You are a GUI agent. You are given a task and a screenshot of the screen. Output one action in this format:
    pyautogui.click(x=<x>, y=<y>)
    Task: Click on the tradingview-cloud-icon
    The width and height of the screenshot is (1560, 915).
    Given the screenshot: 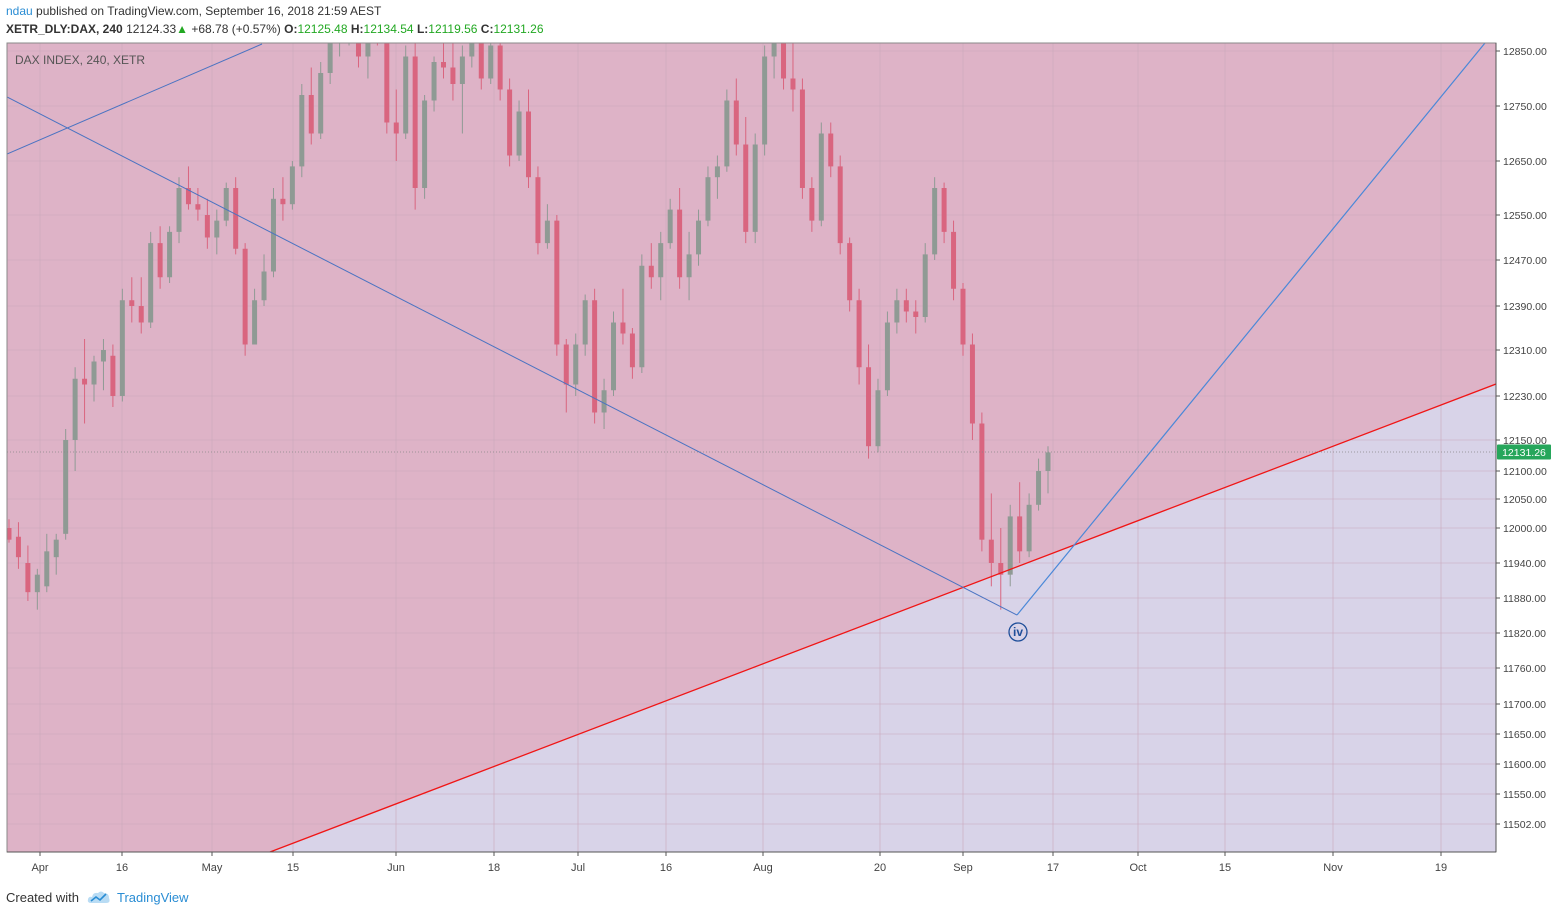 What is the action you would take?
    pyautogui.click(x=99, y=897)
    